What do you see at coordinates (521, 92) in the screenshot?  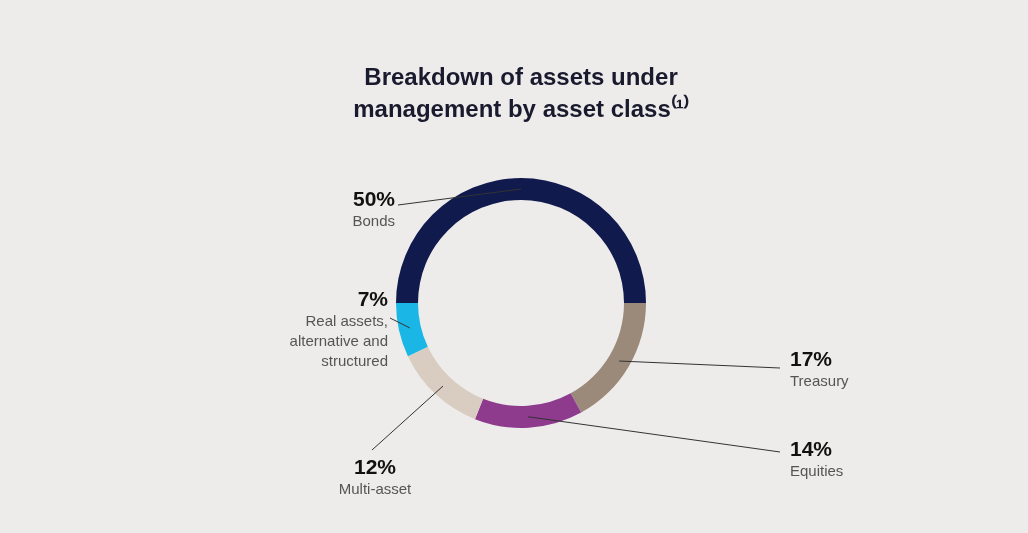 I see `chart-title: Breakdown of assets under management by asset class⁽¹⁾` at bounding box center [521, 92].